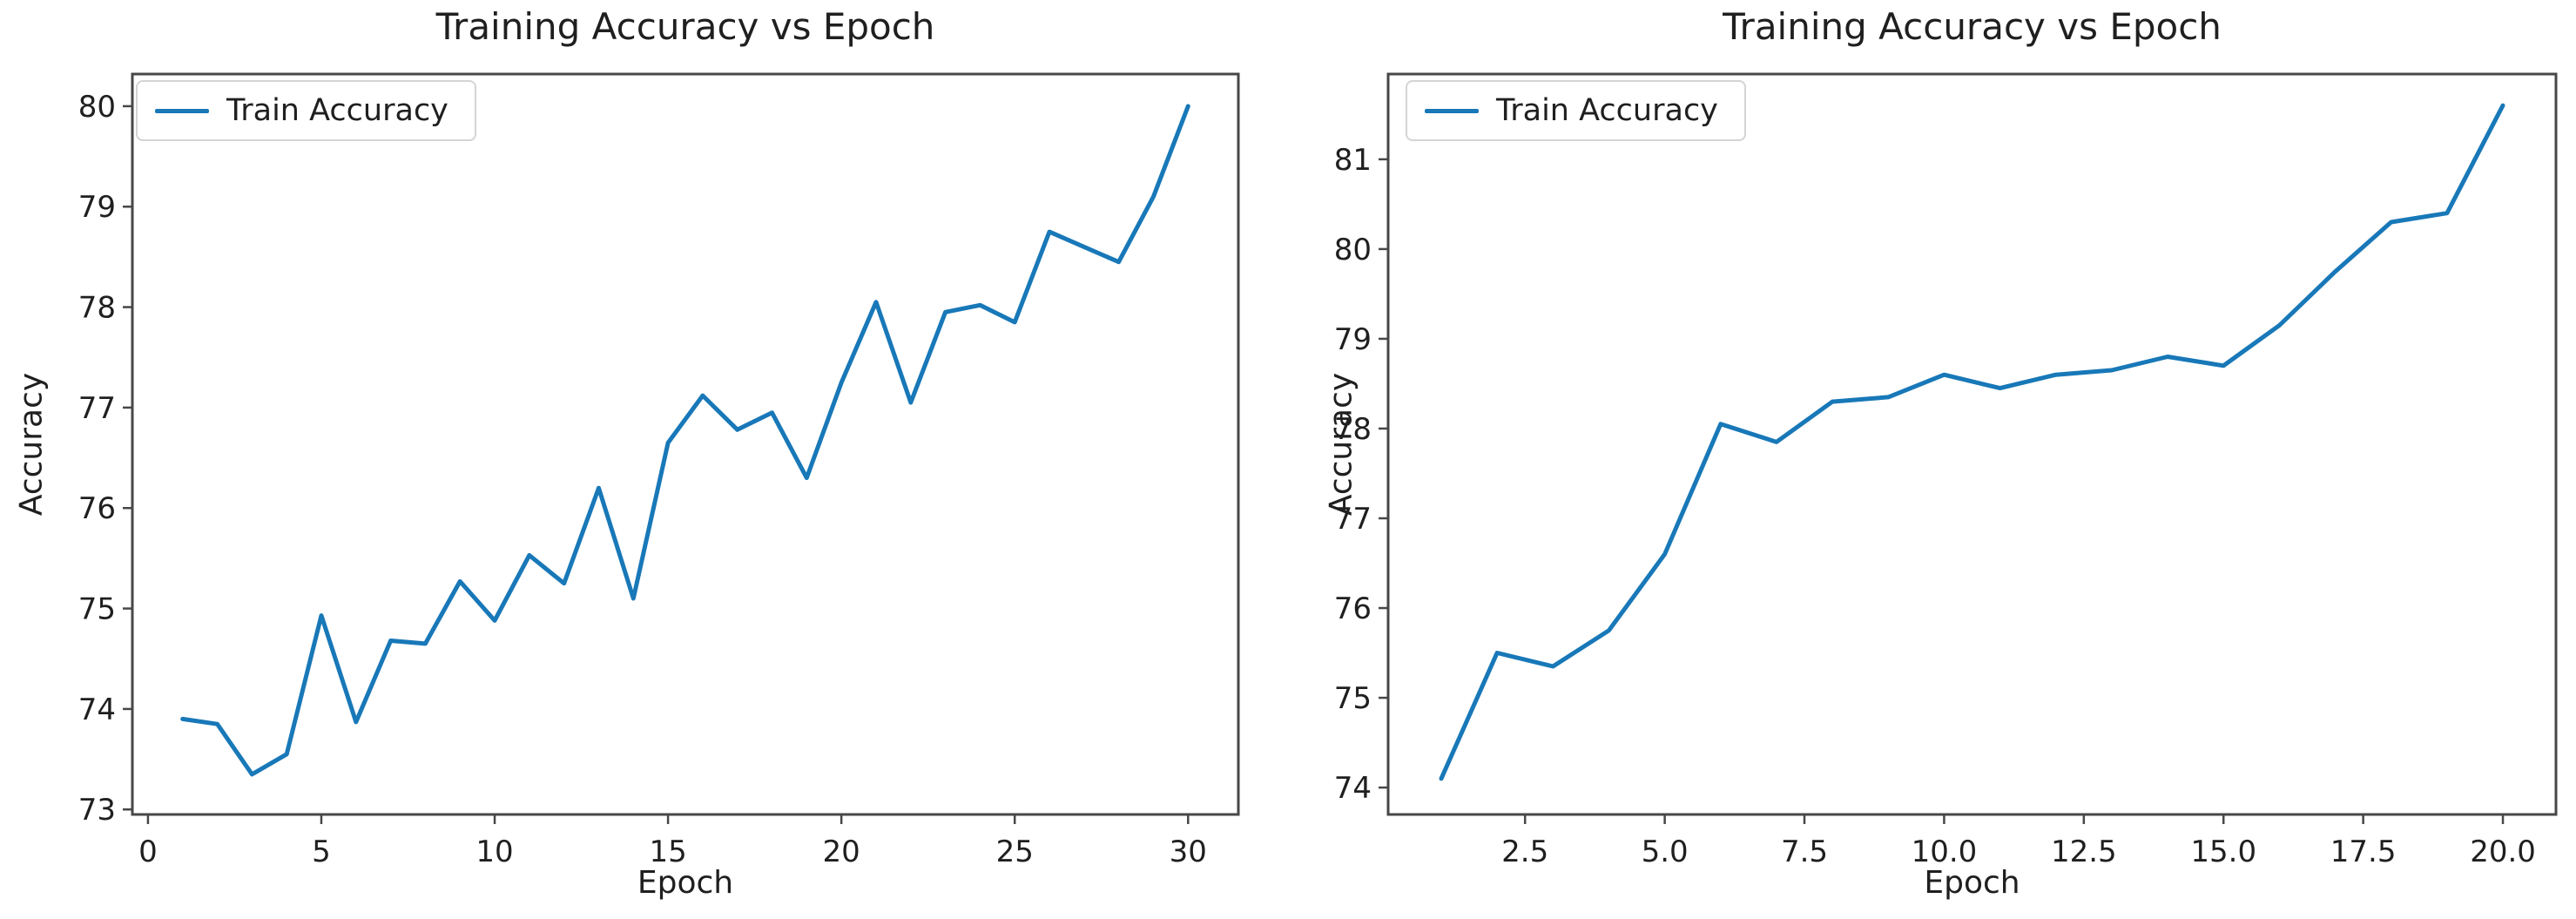  Describe the element at coordinates (1665, 852) in the screenshot. I see `x-tick-label: 5.0` at that location.